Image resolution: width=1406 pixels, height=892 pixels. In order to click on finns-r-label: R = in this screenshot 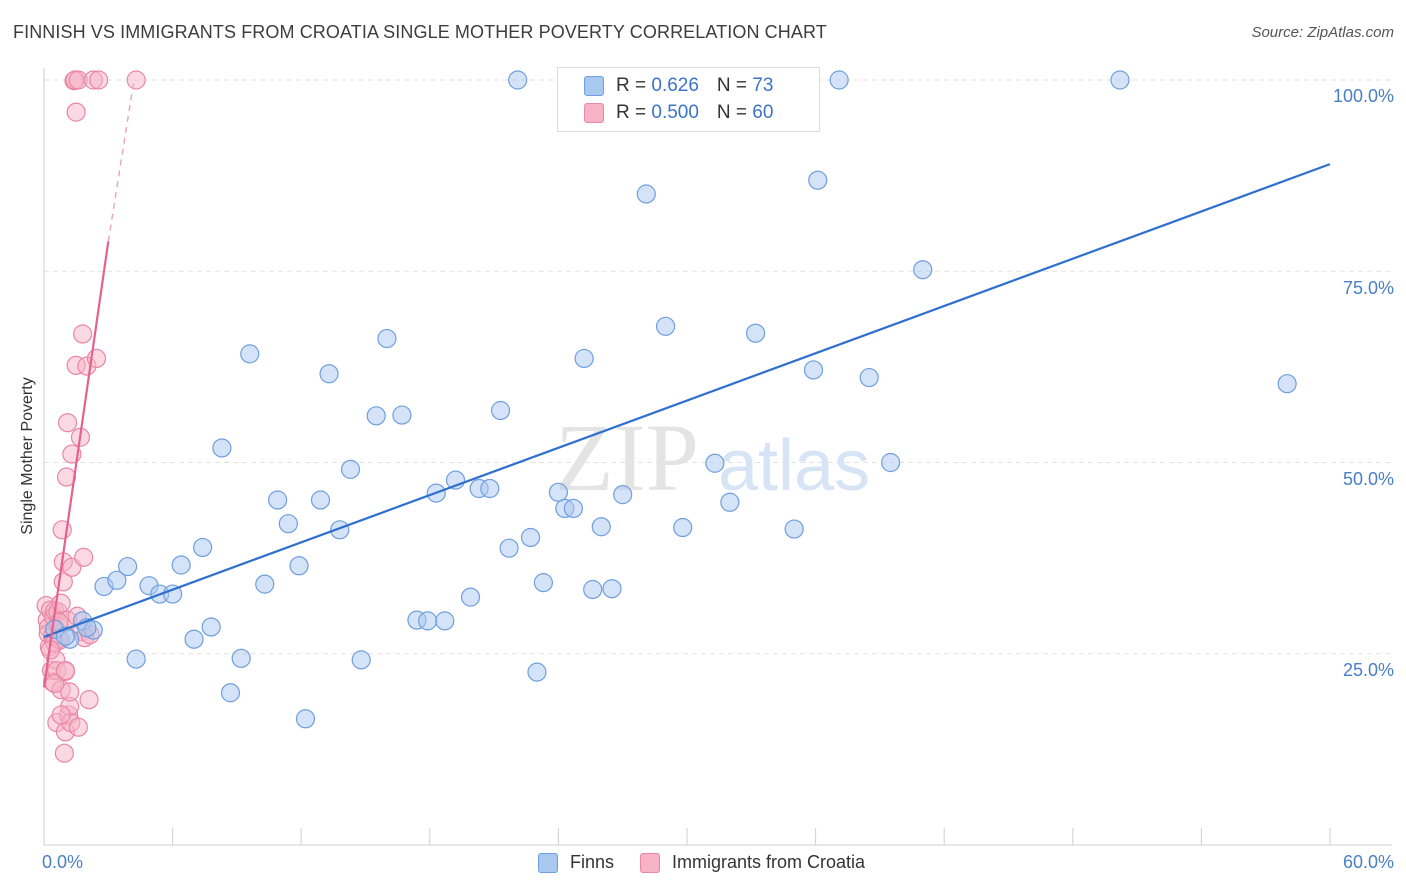, I will do `click(634, 85)`.